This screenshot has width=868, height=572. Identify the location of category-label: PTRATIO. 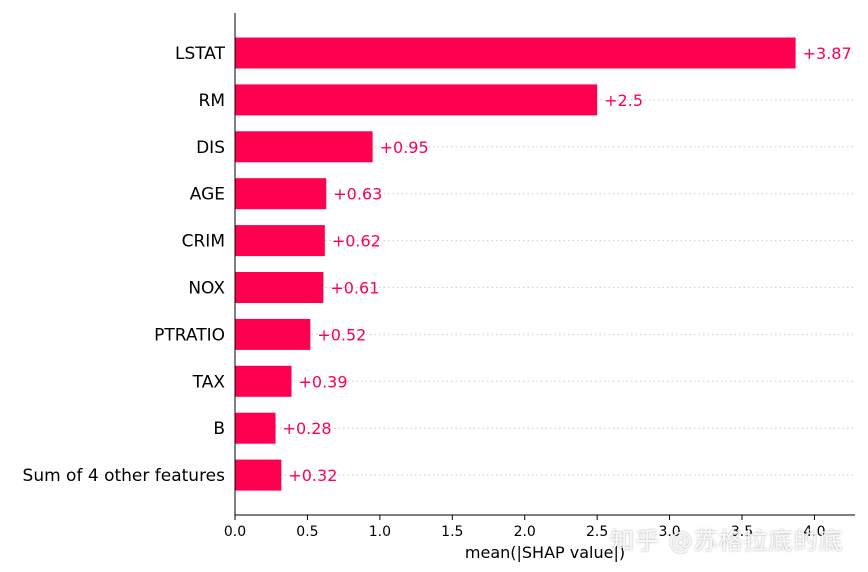
(189, 335).